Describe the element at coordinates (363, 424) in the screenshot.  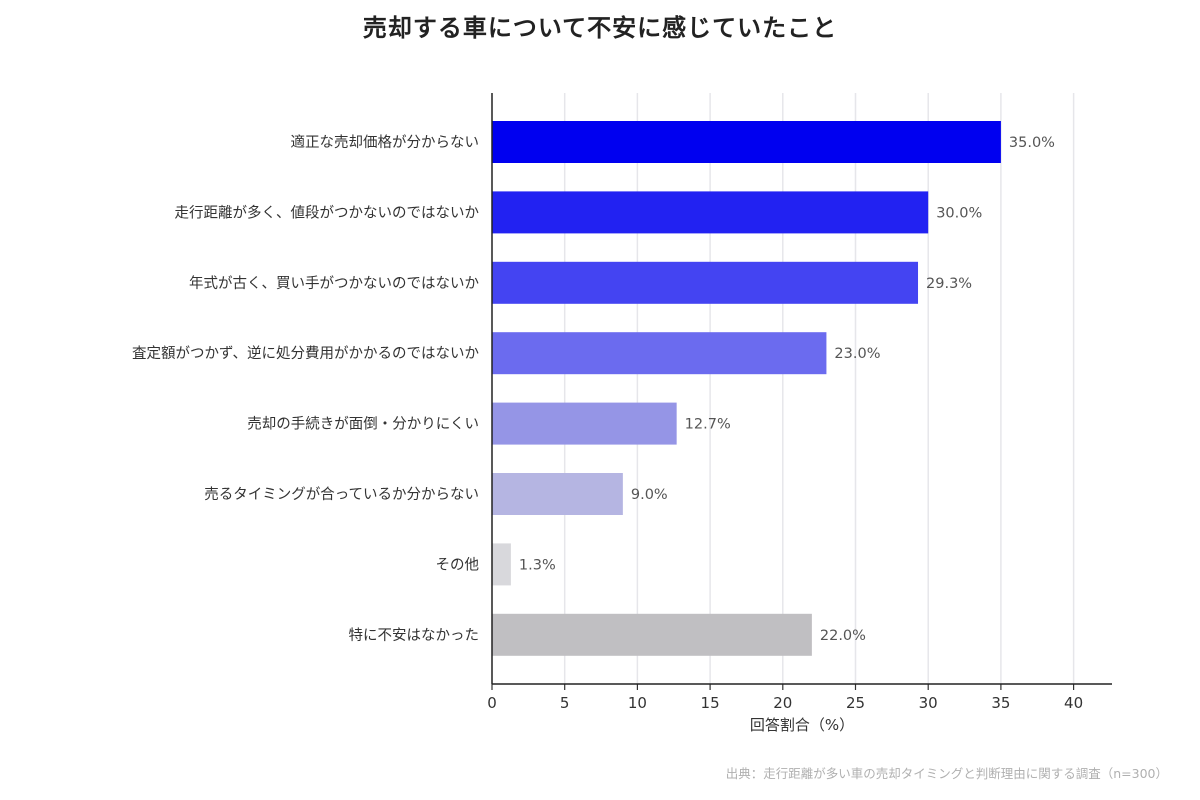
I see `category-label: 売却の手続きが面倒・分かりにくい` at that location.